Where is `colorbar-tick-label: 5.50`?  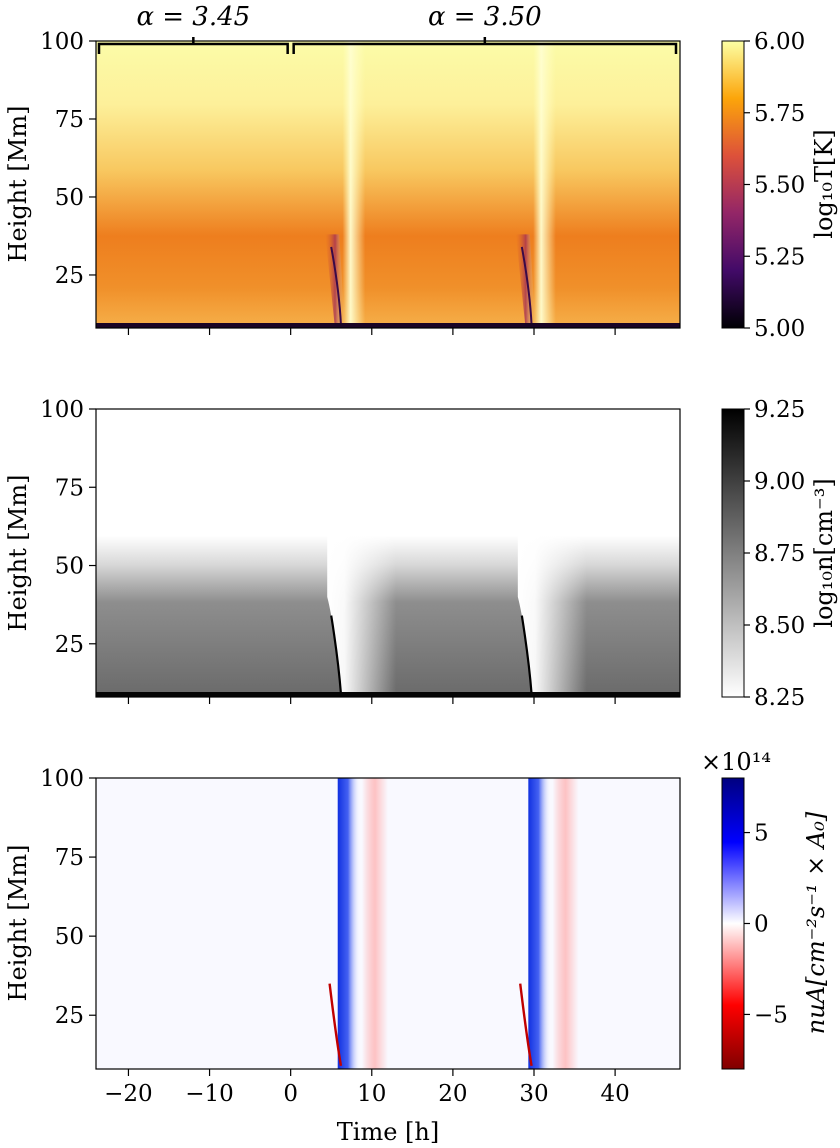 colorbar-tick-label: 5.50 is located at coordinates (779, 186).